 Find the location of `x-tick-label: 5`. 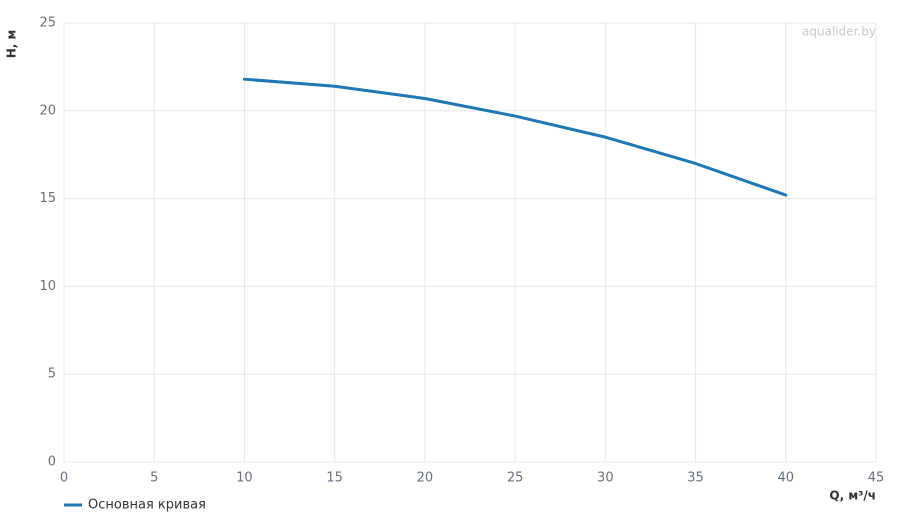

x-tick-label: 5 is located at coordinates (154, 478).